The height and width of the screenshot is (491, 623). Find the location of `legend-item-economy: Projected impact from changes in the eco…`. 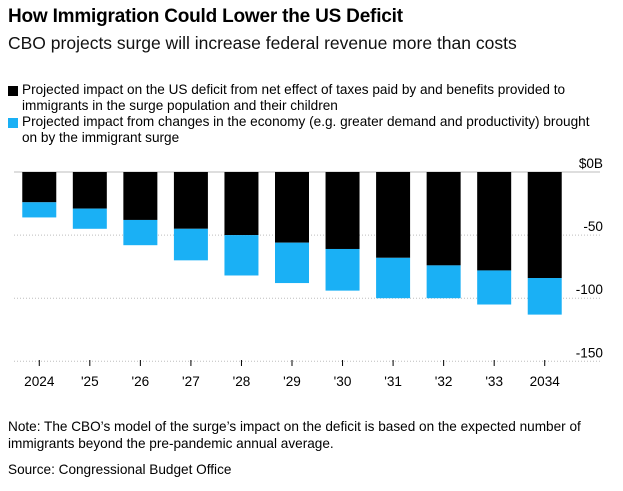

legend-item-economy: Projected impact from changes in the eco… is located at coordinates (308, 130).